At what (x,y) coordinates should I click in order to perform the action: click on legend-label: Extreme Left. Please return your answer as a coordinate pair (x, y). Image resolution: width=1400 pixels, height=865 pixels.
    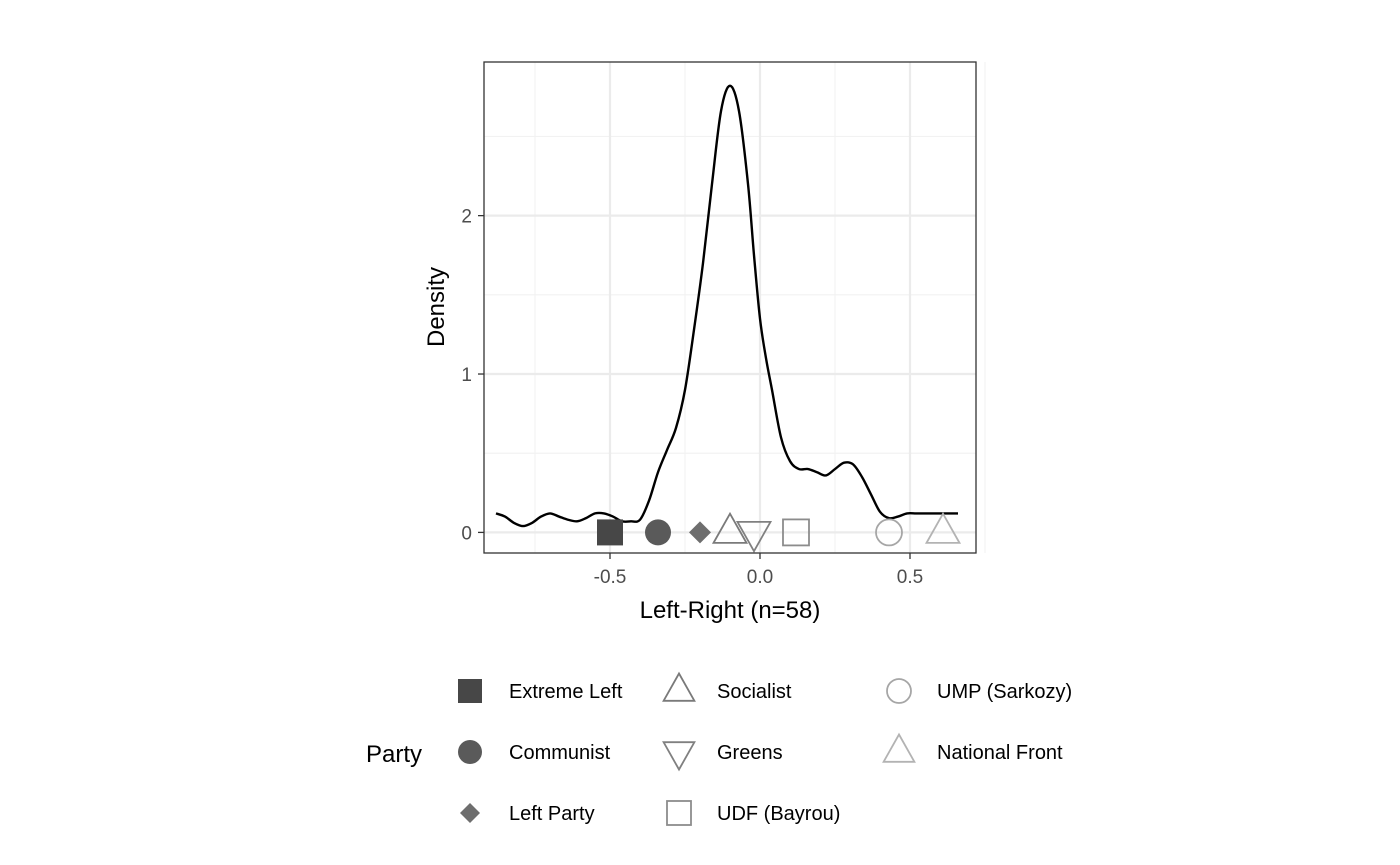
    Looking at the image, I should click on (566, 692).